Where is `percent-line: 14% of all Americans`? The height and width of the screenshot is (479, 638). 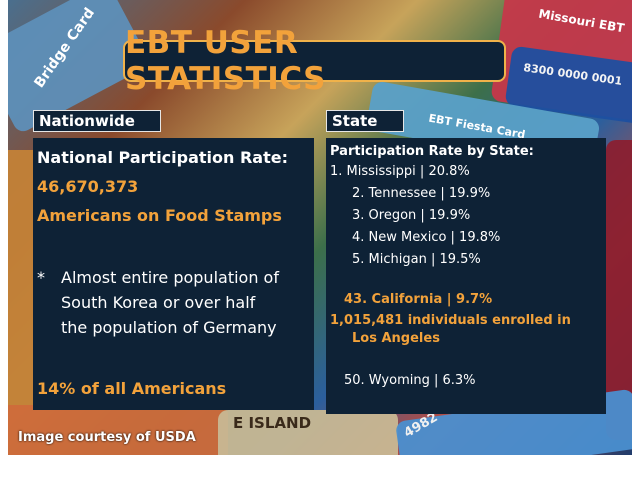 percent-line: 14% of all Americans is located at coordinates (132, 388).